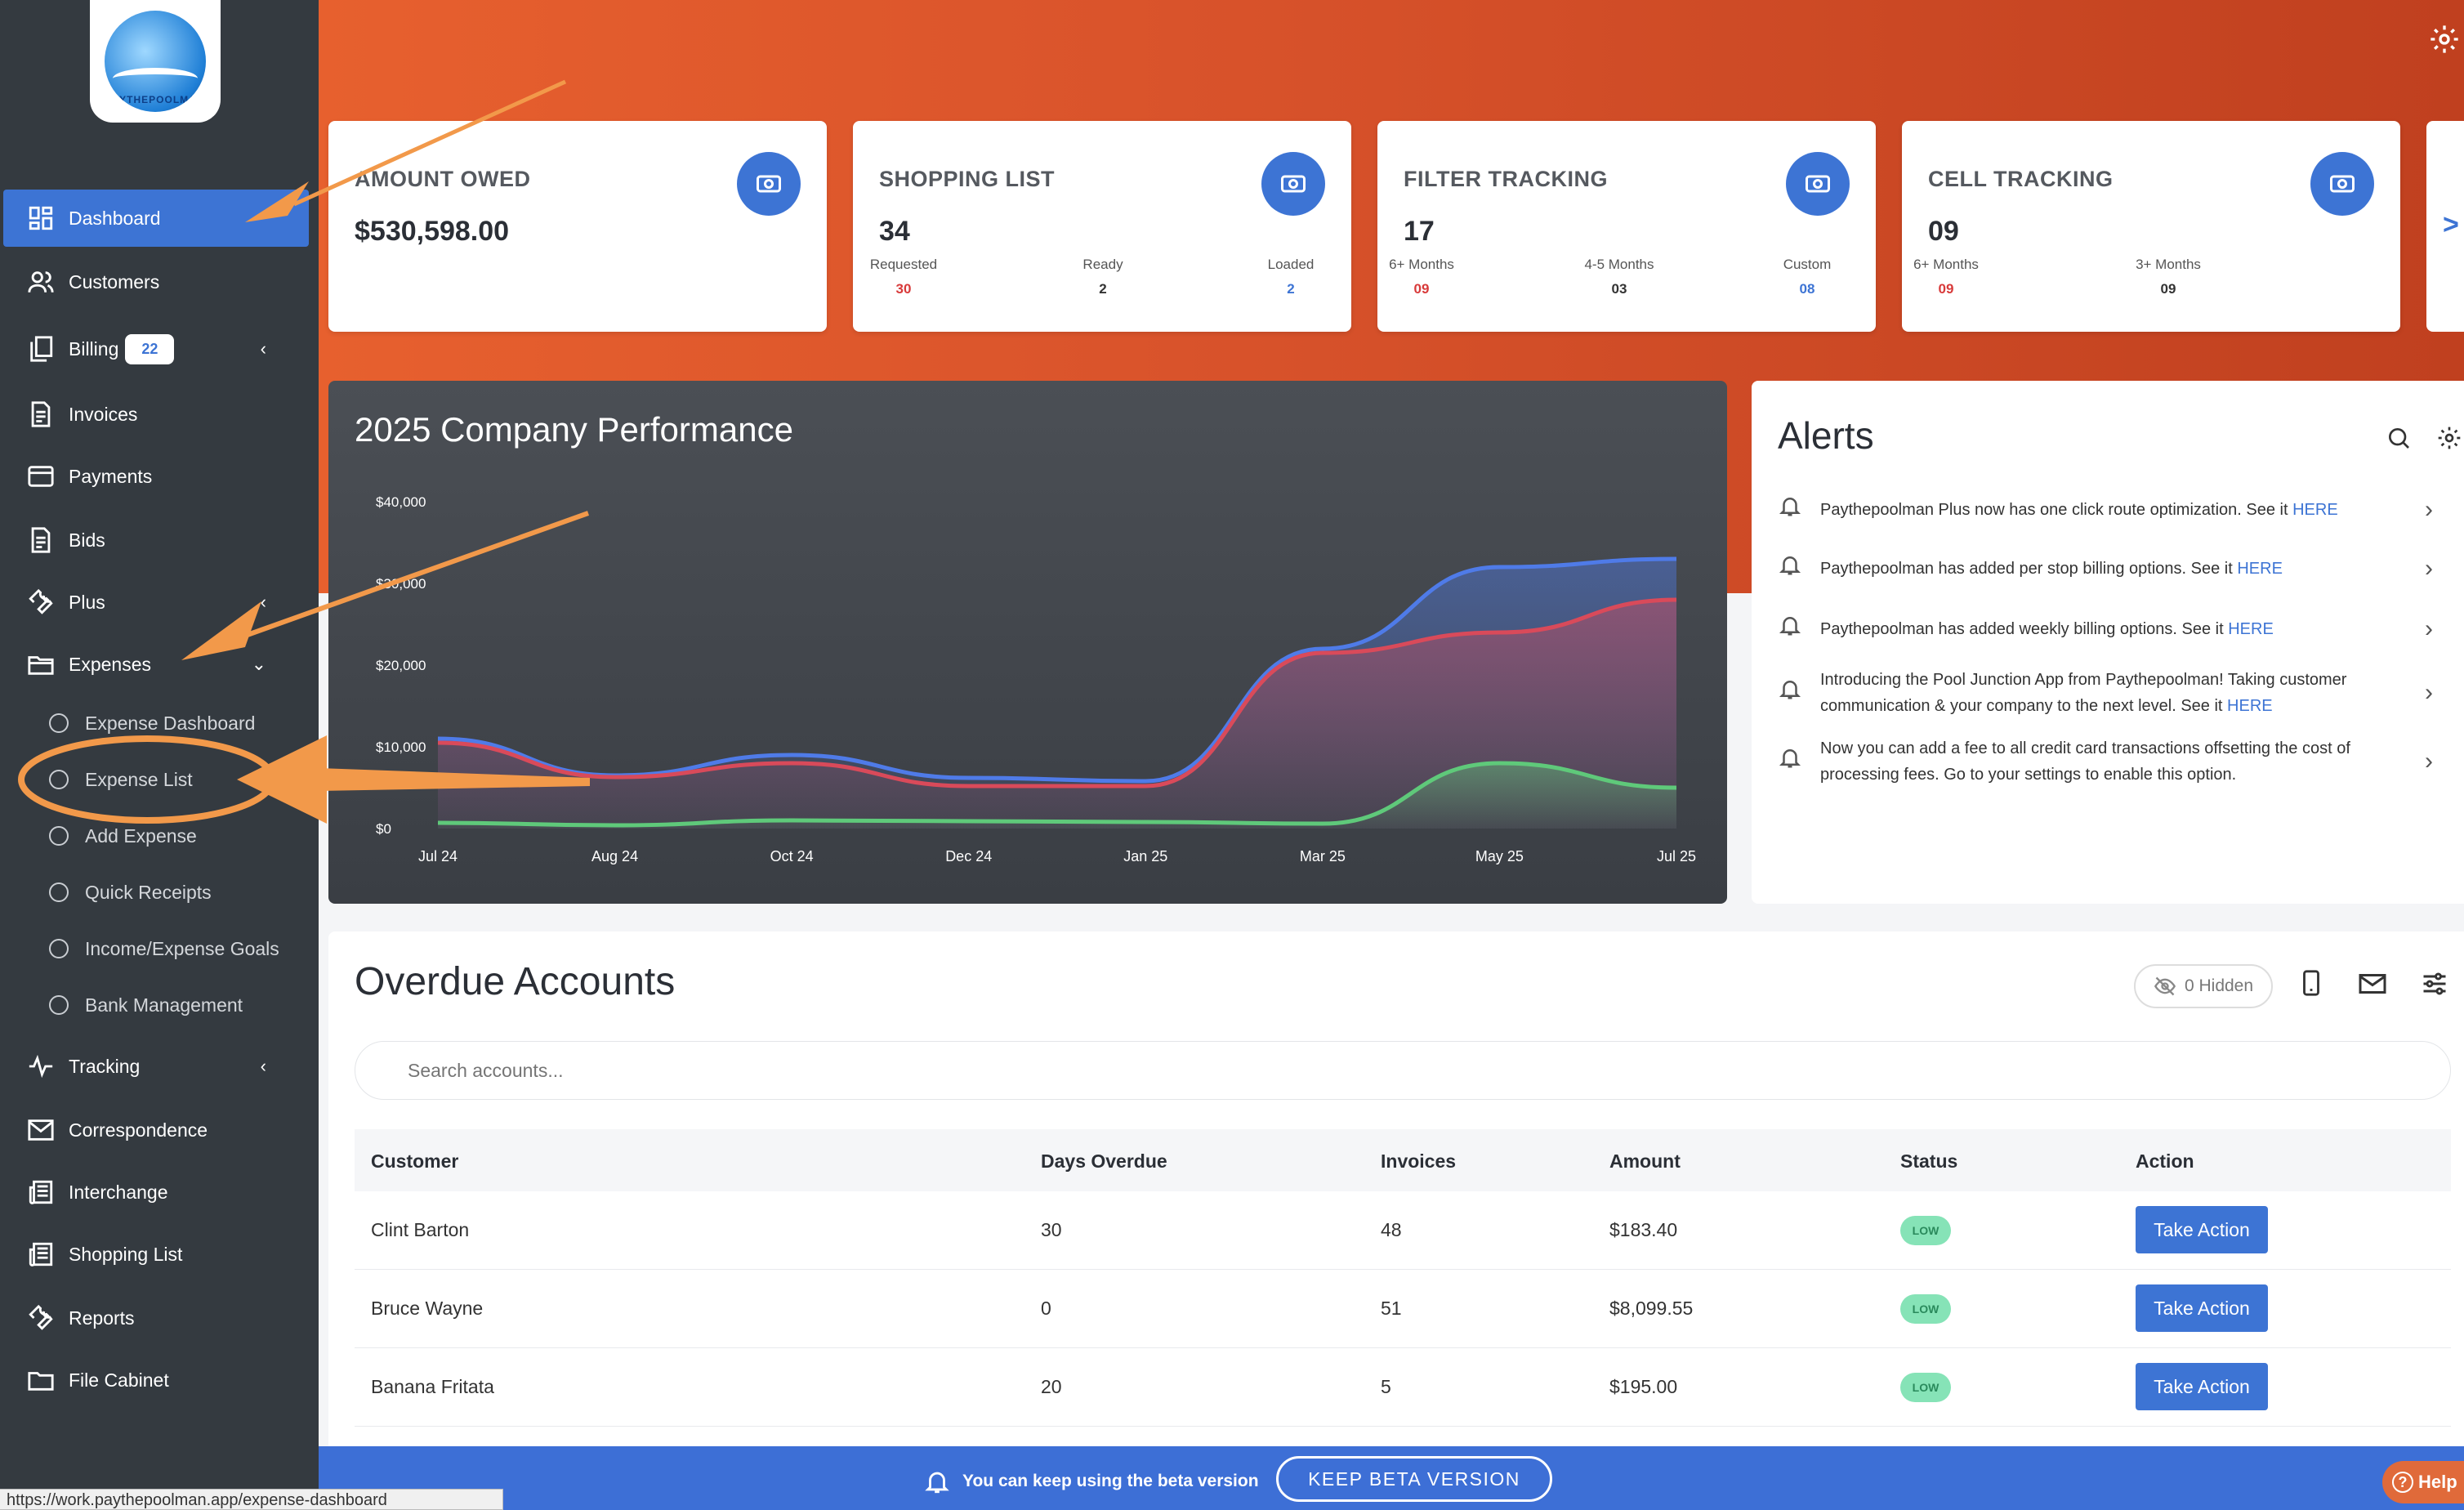  Describe the element at coordinates (2423, 1482) in the screenshot. I see `help-button: ? Help` at that location.